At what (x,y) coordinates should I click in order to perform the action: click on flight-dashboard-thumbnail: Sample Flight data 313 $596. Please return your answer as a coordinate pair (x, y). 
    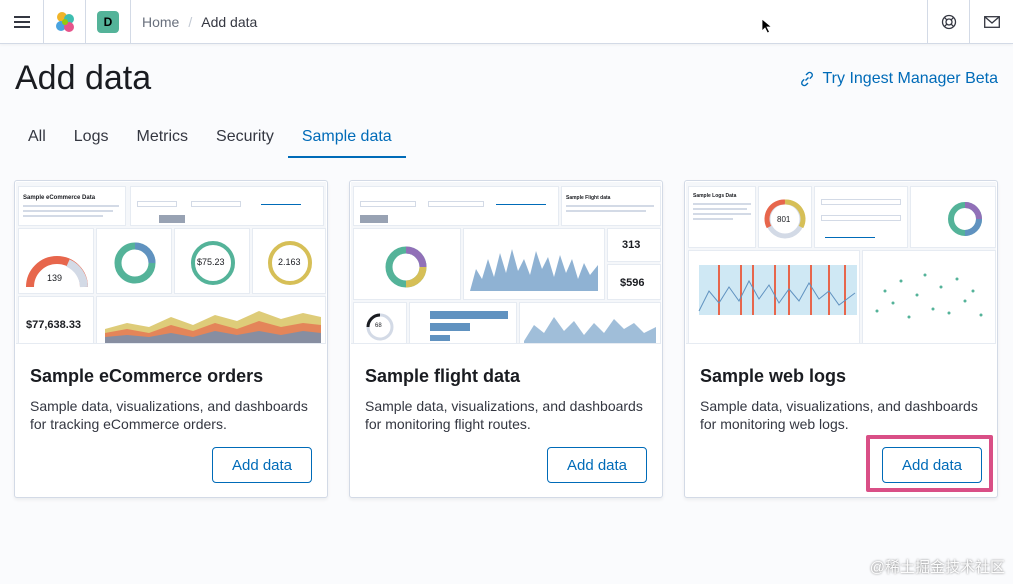
    Looking at the image, I should click on (506, 263).